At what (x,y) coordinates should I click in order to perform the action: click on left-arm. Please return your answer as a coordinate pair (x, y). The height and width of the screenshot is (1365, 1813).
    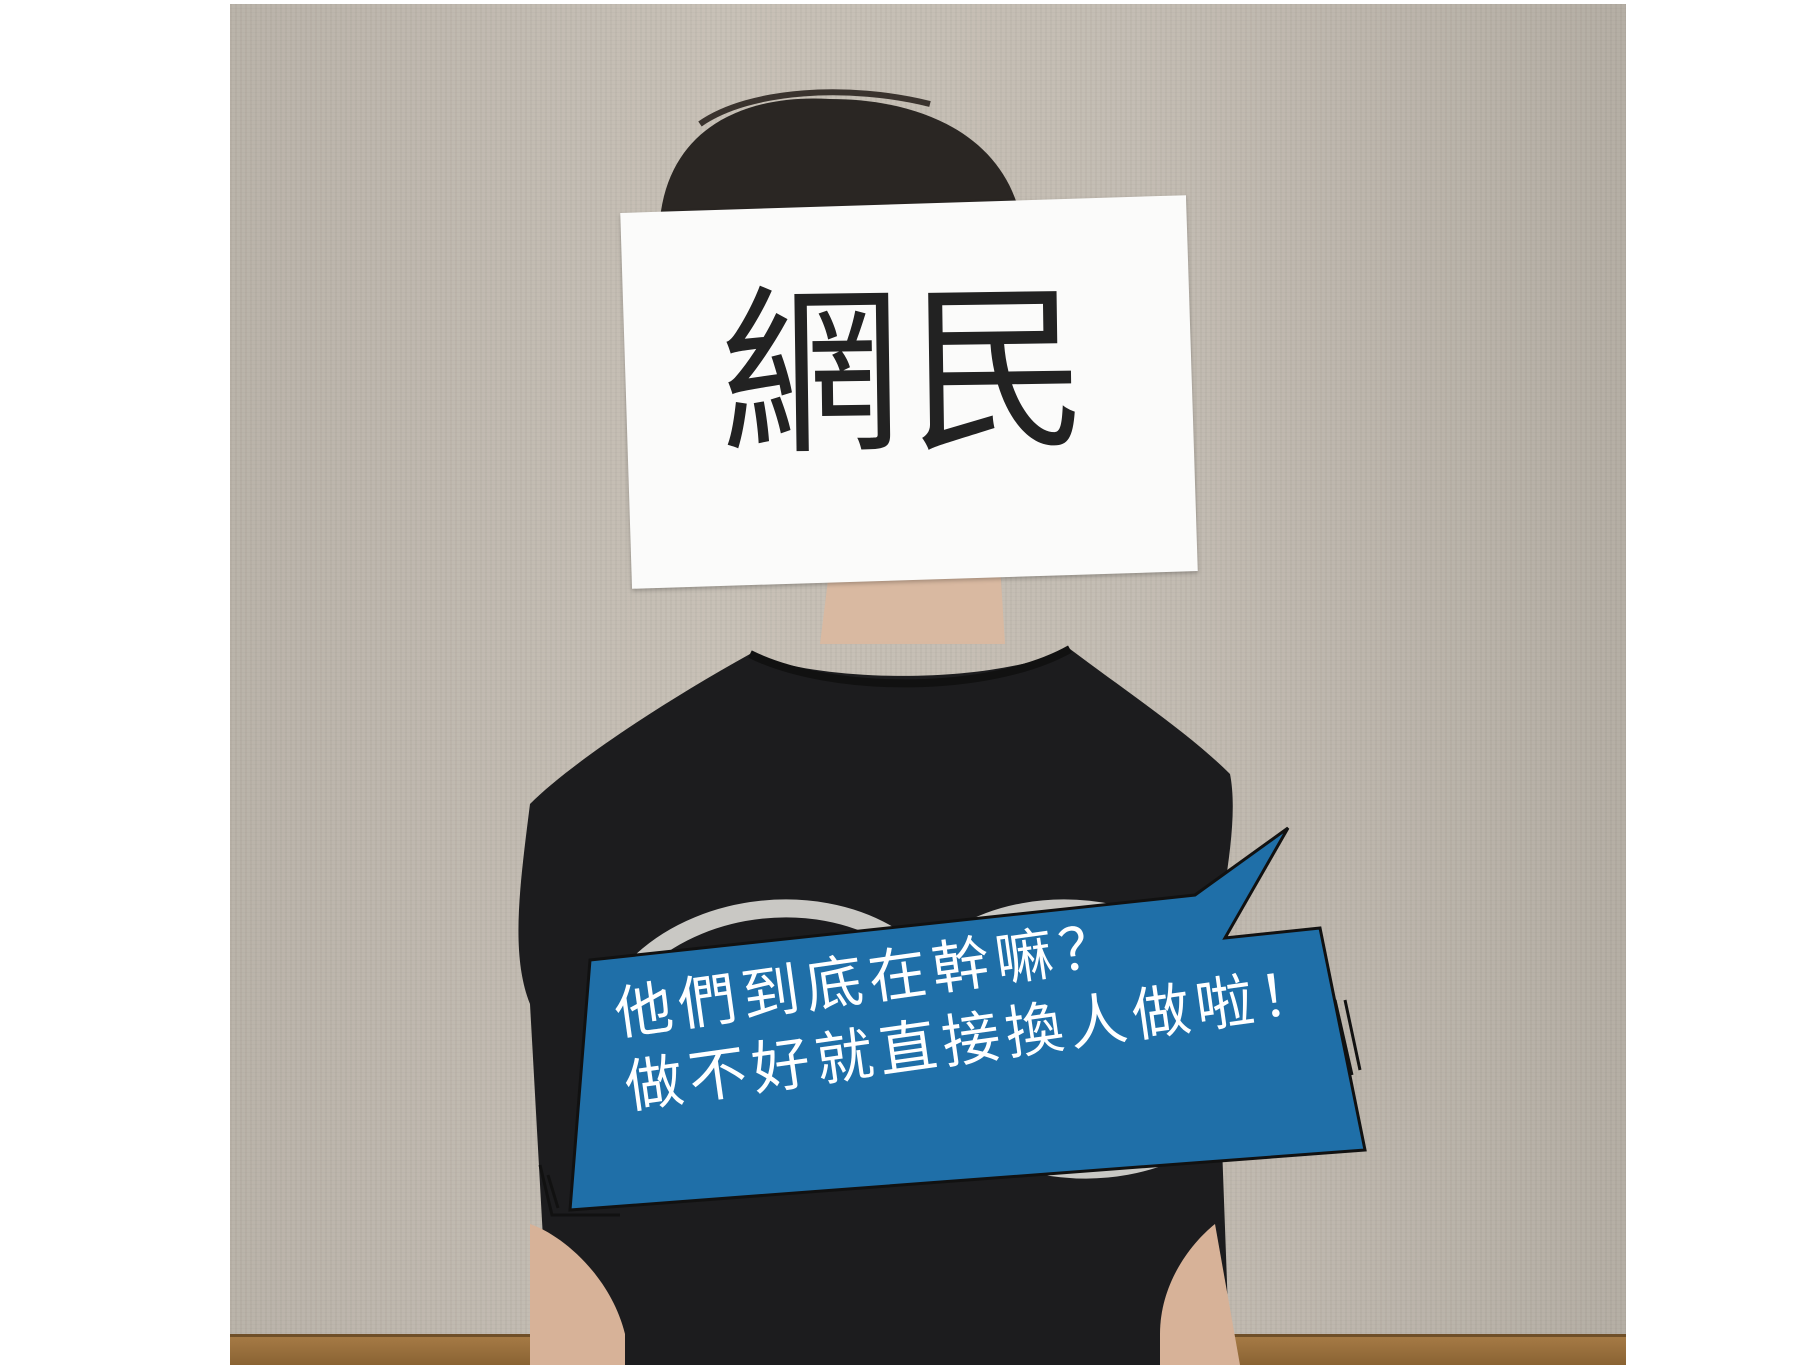
    Looking at the image, I should click on (577, 1294).